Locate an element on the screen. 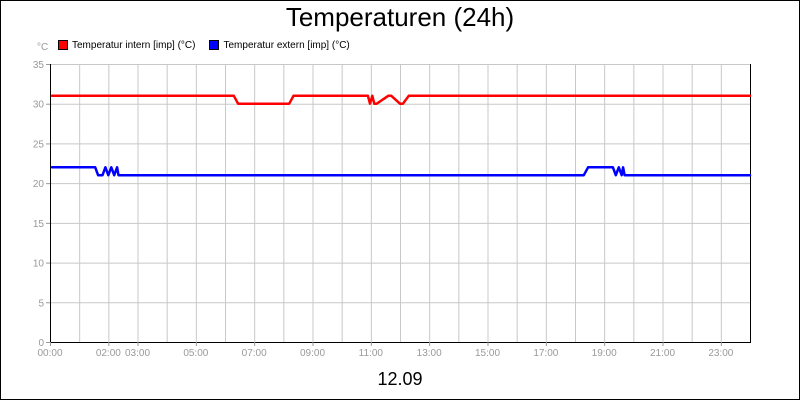 The image size is (800, 400). x-tick-label: 03:00 is located at coordinates (137, 353).